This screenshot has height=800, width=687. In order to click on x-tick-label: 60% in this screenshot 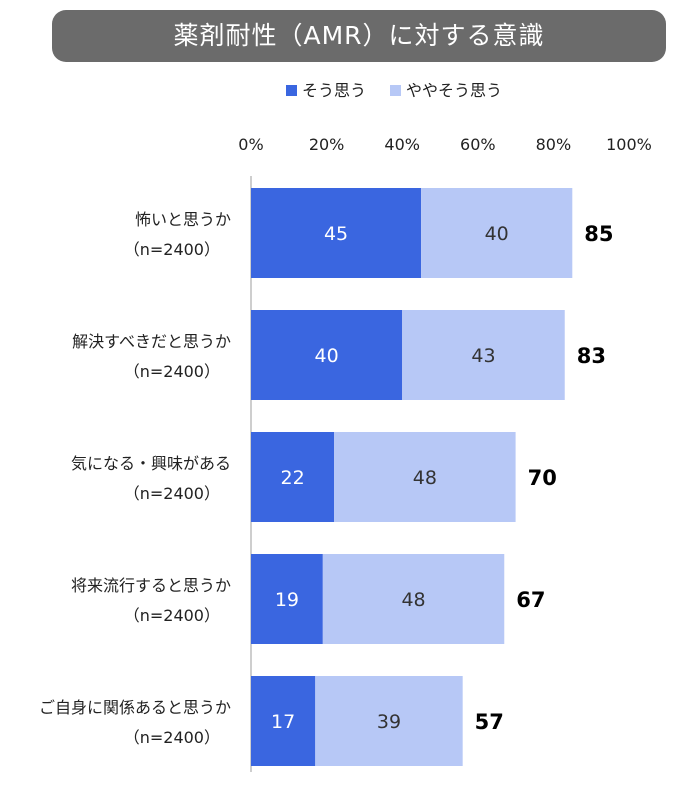, I will do `click(478, 144)`.